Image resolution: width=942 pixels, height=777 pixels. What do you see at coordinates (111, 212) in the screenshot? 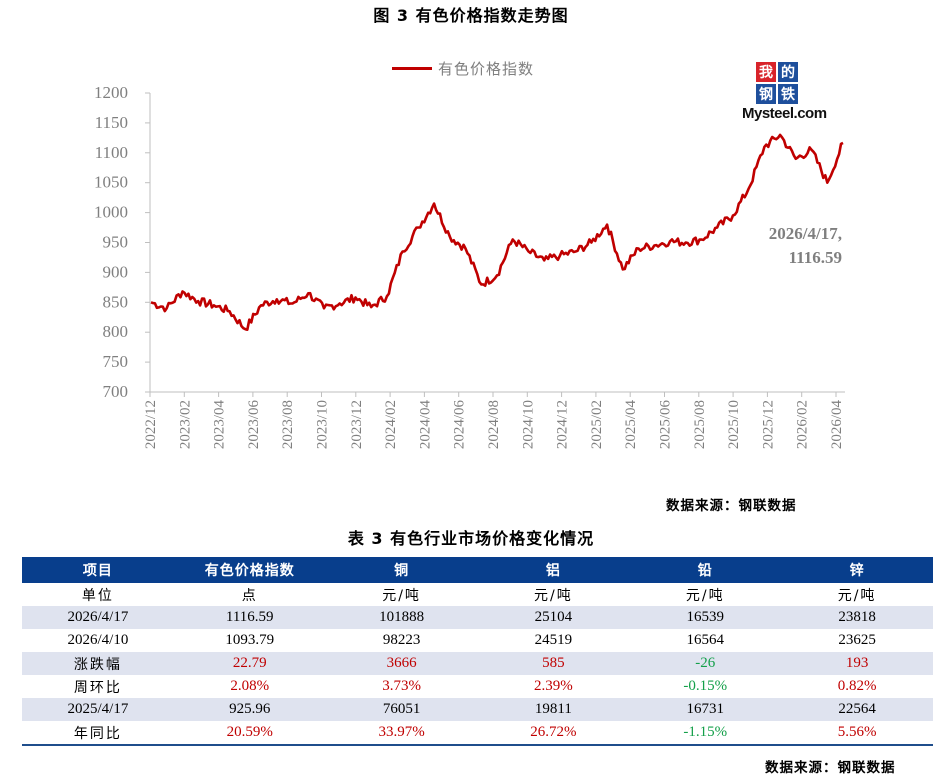
I see `y-tick-label: 1000` at bounding box center [111, 212].